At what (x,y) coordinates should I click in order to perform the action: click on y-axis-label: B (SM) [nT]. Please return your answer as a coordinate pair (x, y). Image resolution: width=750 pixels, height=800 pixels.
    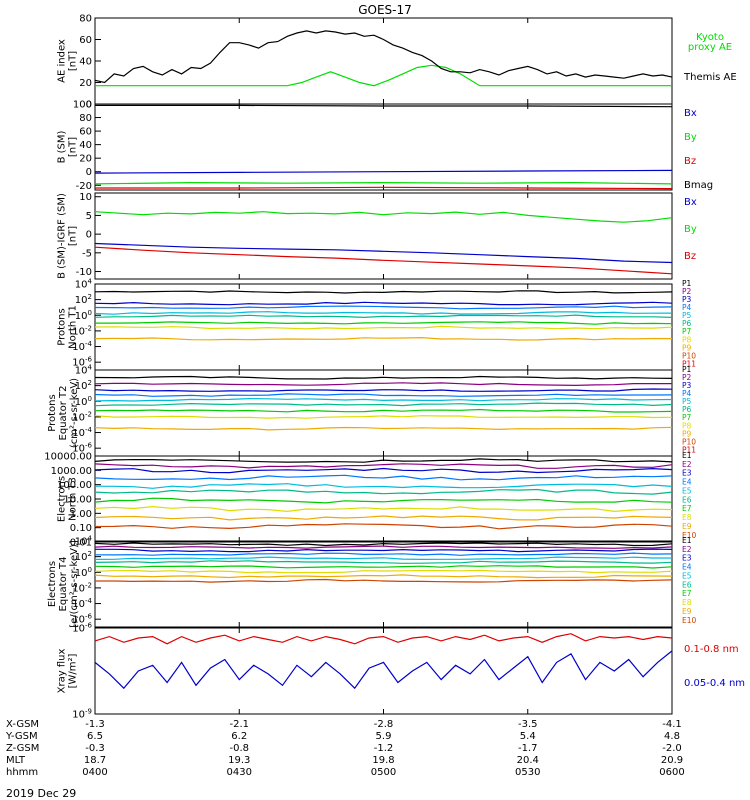
    Looking at the image, I should click on (68, 146).